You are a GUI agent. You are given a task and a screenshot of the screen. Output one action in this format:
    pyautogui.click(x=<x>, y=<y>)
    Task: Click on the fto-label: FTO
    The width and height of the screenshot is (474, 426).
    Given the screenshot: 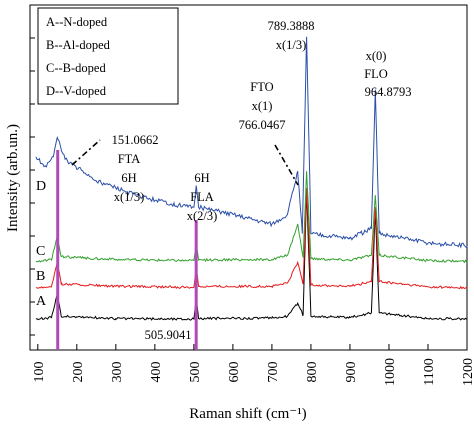 What is the action you would take?
    pyautogui.click(x=261, y=87)
    